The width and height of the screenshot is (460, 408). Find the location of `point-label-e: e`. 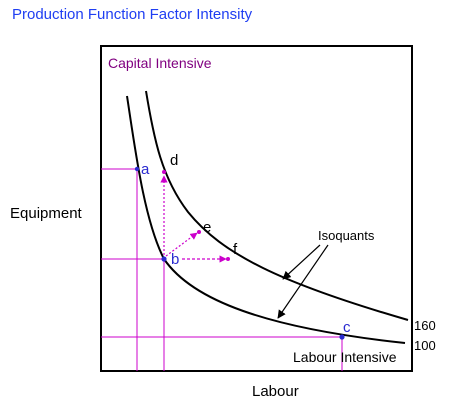

point-label-e: e is located at coordinates (207, 227).